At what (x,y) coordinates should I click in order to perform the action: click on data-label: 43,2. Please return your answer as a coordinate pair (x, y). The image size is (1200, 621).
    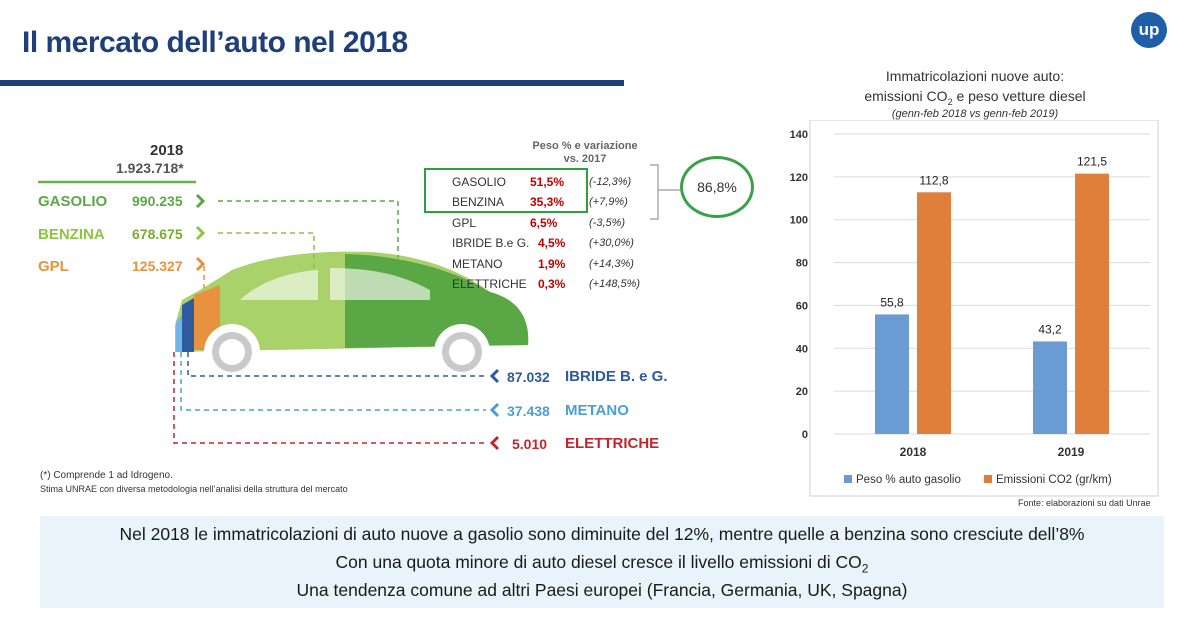
    Looking at the image, I should click on (1050, 329).